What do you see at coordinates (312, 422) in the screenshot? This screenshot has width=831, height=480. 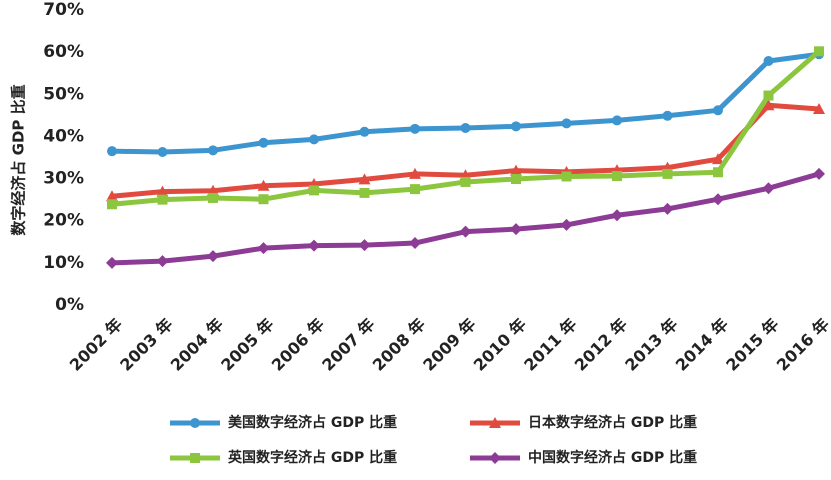 I see `legend-label: 美国数字经济占 GDP 比重` at bounding box center [312, 422].